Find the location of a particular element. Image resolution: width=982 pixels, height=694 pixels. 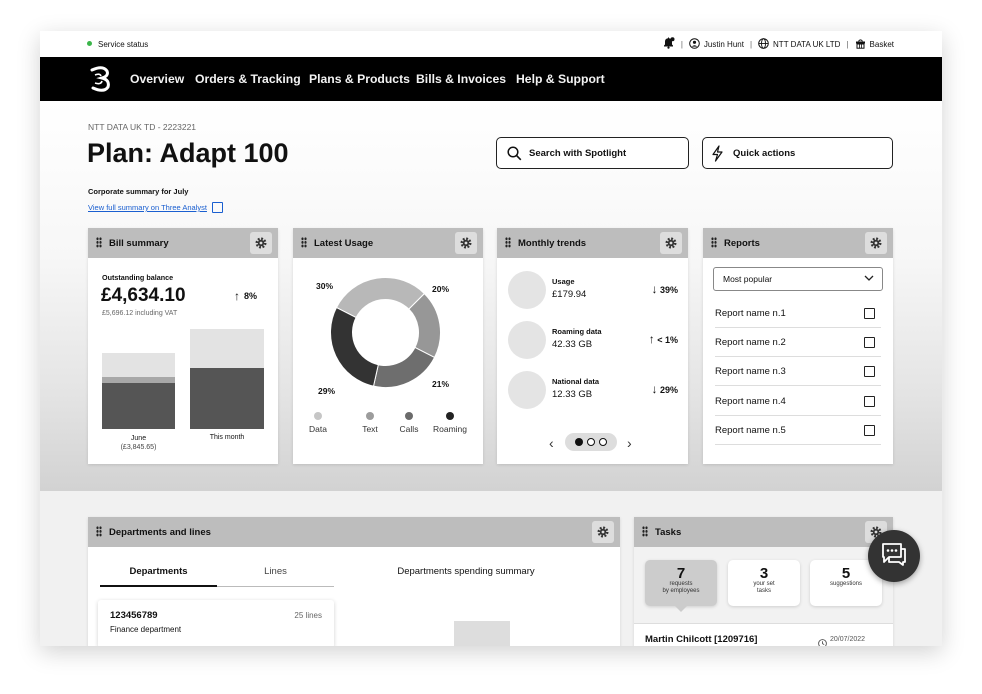

trend-row-usage: Usage £179.94 ↓ 39% is located at coordinates (593, 291).